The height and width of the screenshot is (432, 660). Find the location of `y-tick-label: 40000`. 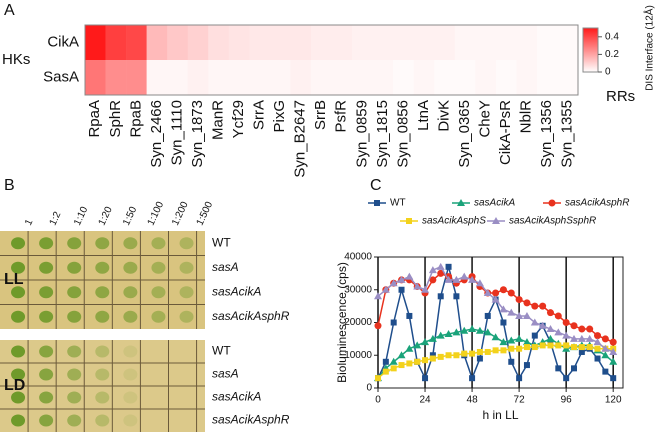

y-tick-label: 40000 is located at coordinates (358, 257).